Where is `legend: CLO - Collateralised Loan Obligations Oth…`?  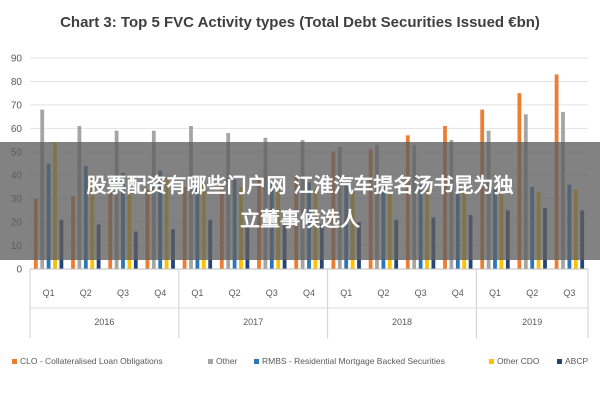
legend: CLO - Collateralised Loan Obligations Oth… is located at coordinates (300, 361).